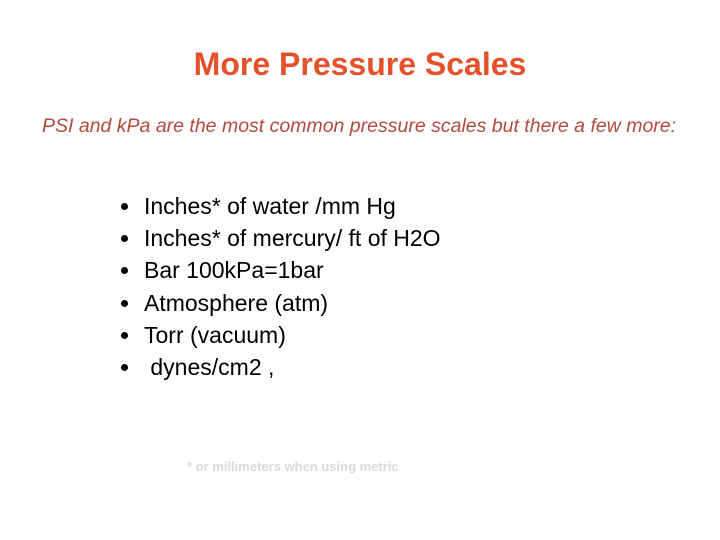  I want to click on footnote: * or millimeters when using metric, so click(293, 466).